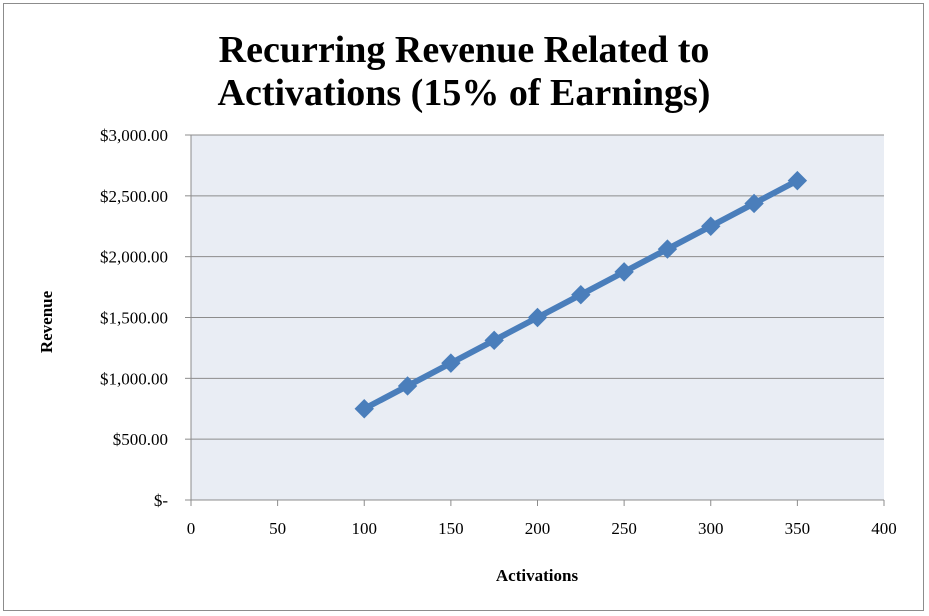  What do you see at coordinates (134, 135) in the screenshot?
I see `y-tick-label-3000: $3,000.00` at bounding box center [134, 135].